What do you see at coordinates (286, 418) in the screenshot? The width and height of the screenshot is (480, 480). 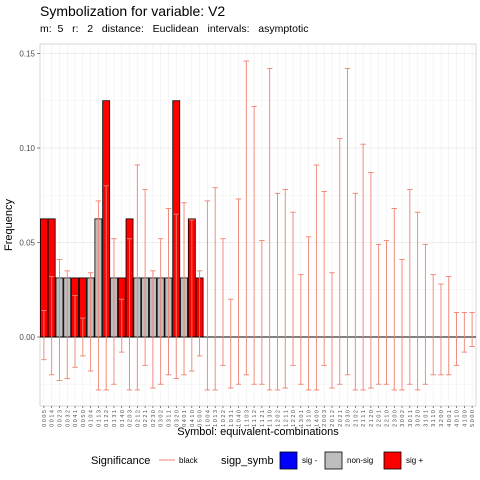 I see `x-tick-label: 1 2 1 1` at bounding box center [286, 418].